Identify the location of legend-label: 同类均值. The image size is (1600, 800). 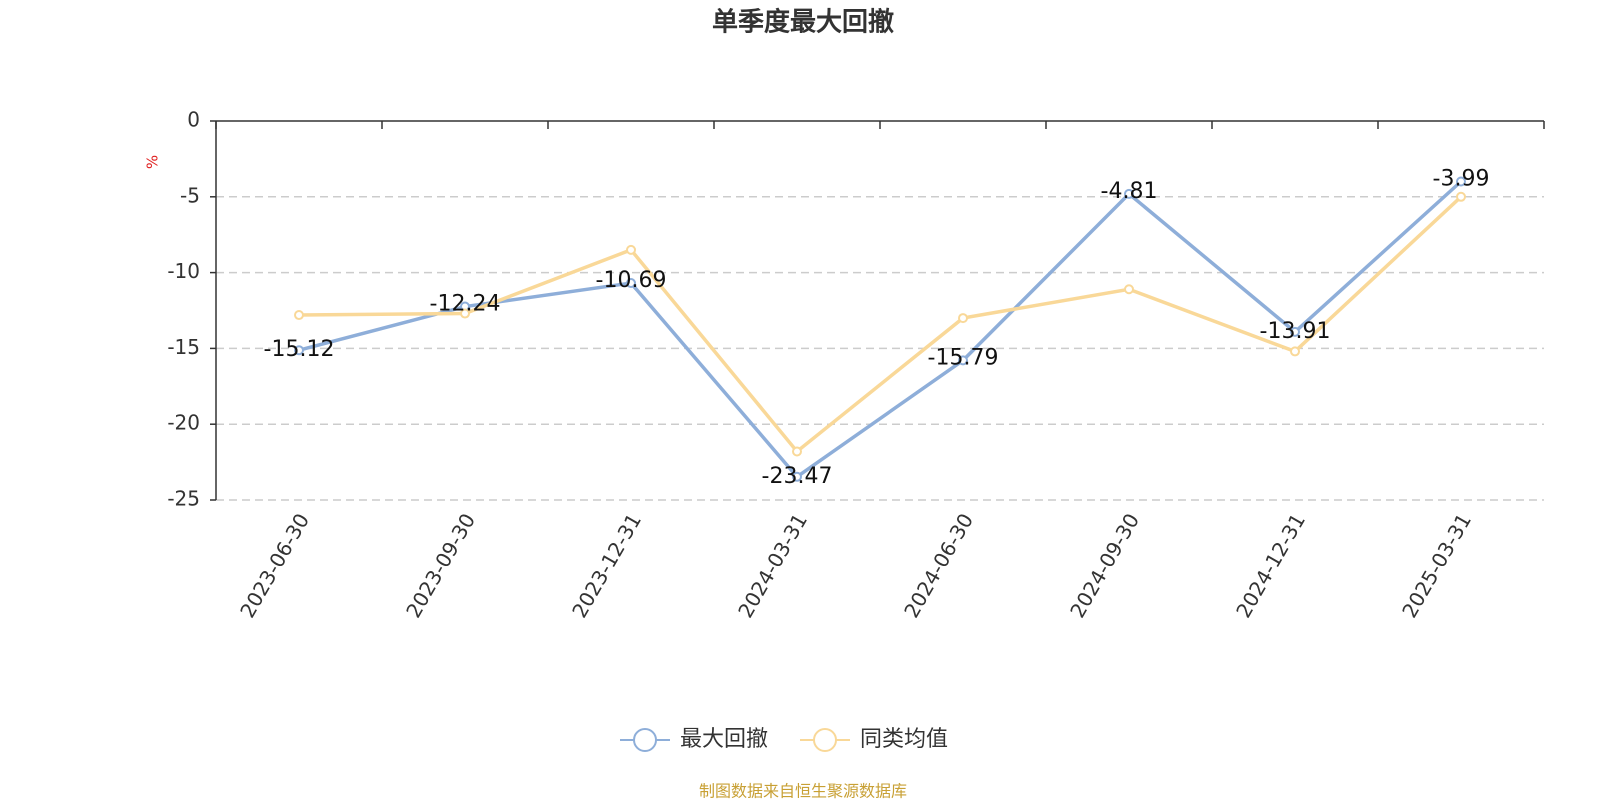
(904, 739).